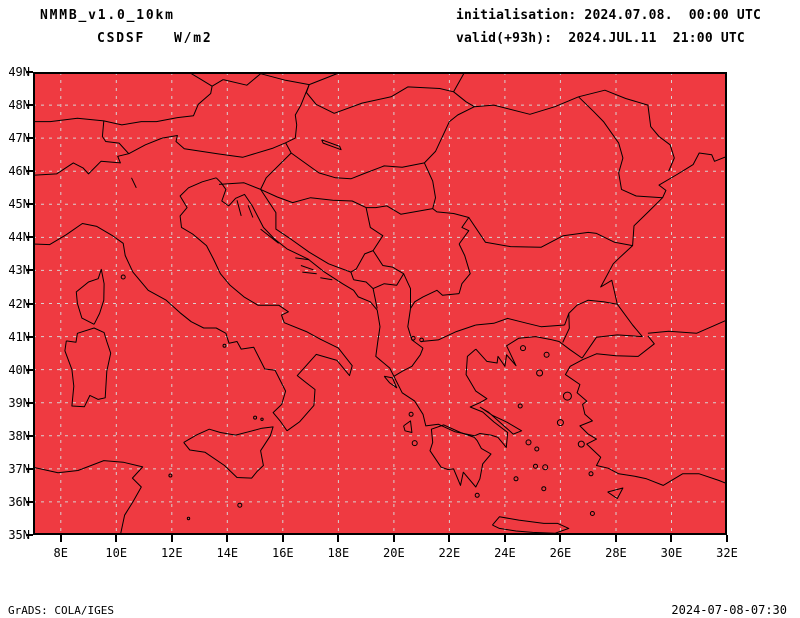  I want to click on lon-tick-26E, so click(560, 538).